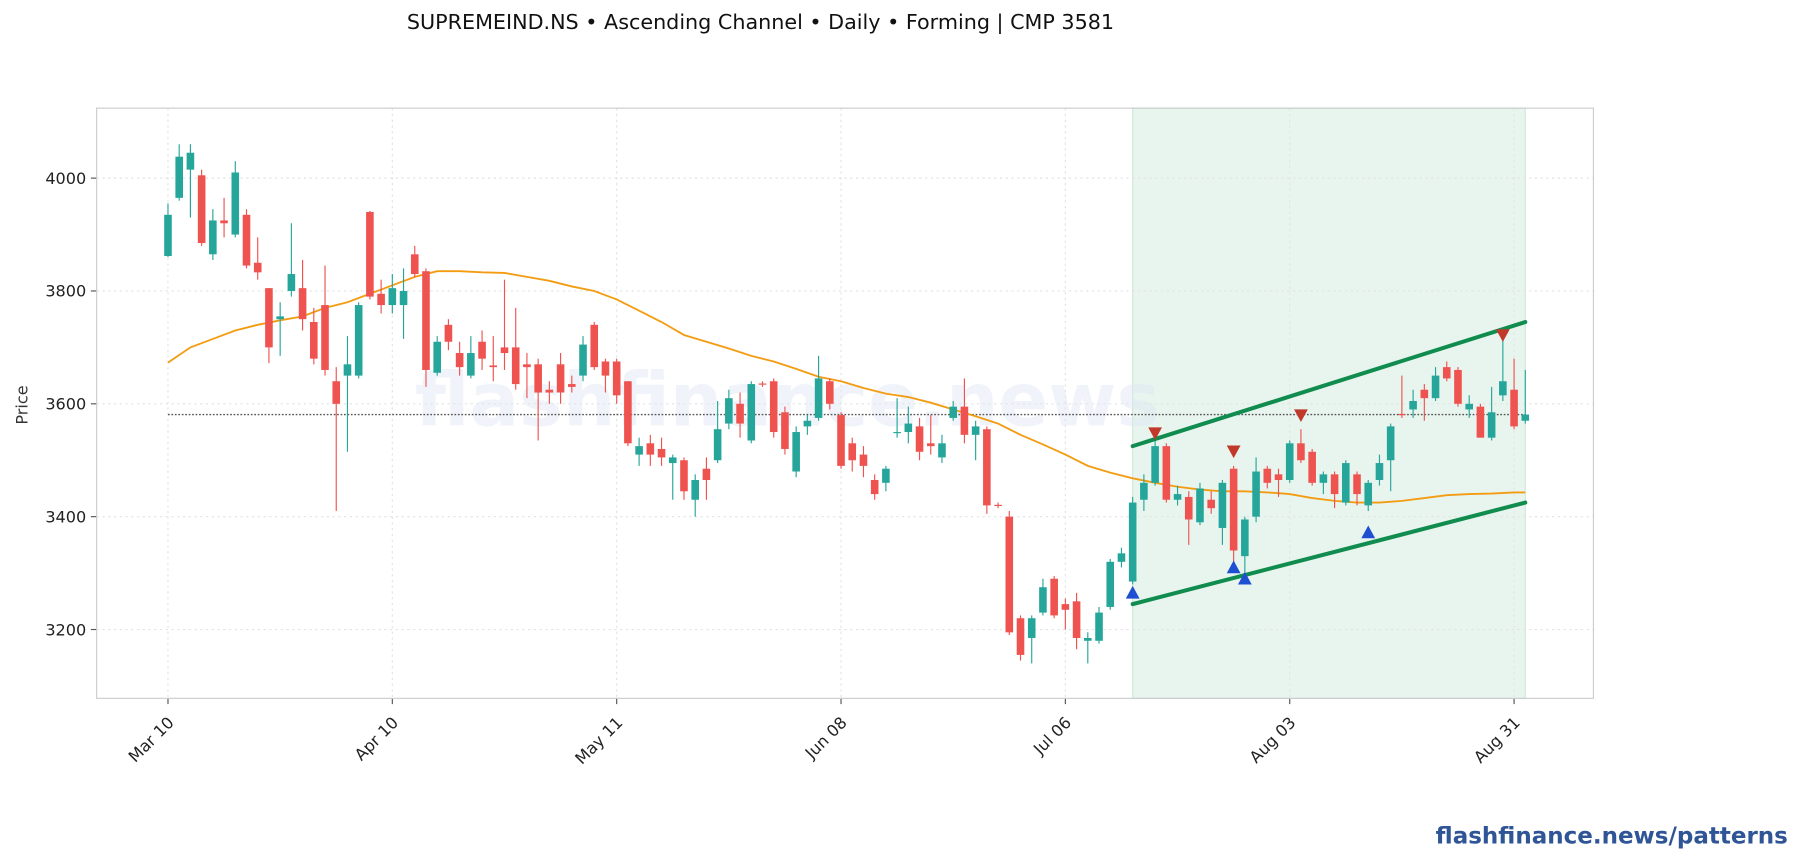 Image resolution: width=1804 pixels, height=860 pixels. What do you see at coordinates (65, 178) in the screenshot?
I see `y-tick-label: 4000` at bounding box center [65, 178].